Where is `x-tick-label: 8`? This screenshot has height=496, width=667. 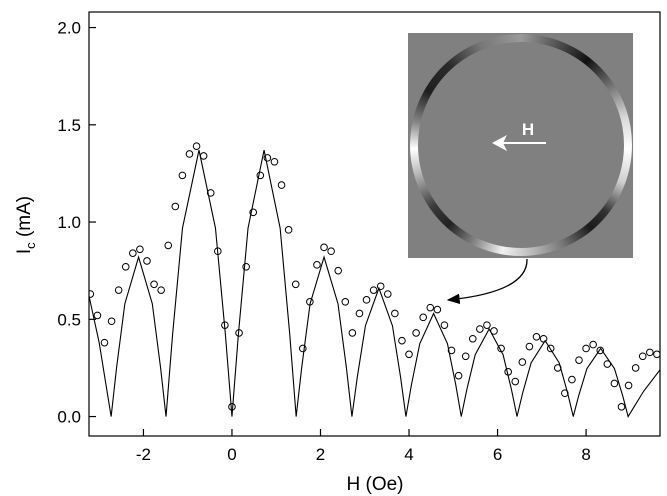 x-tick-label: 8 is located at coordinates (585, 454).